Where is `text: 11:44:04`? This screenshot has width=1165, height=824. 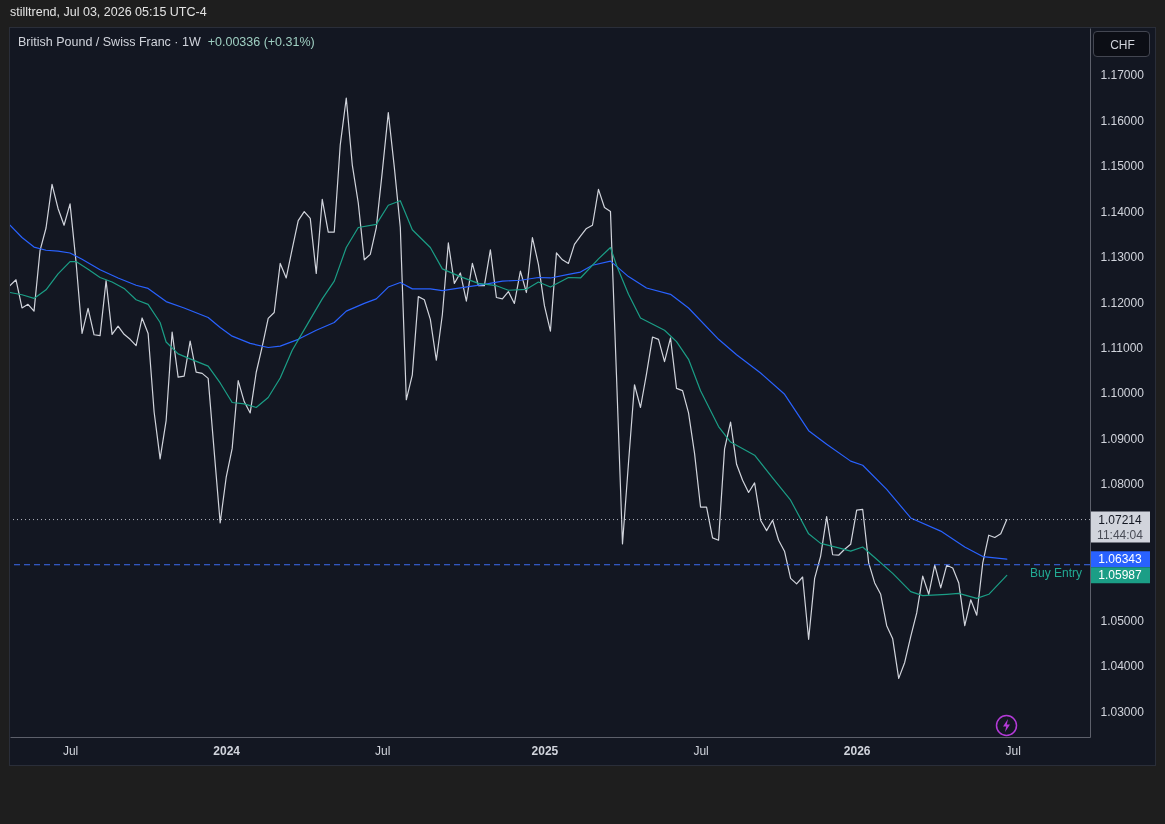
text: 11:44:04 is located at coordinates (1120, 534).